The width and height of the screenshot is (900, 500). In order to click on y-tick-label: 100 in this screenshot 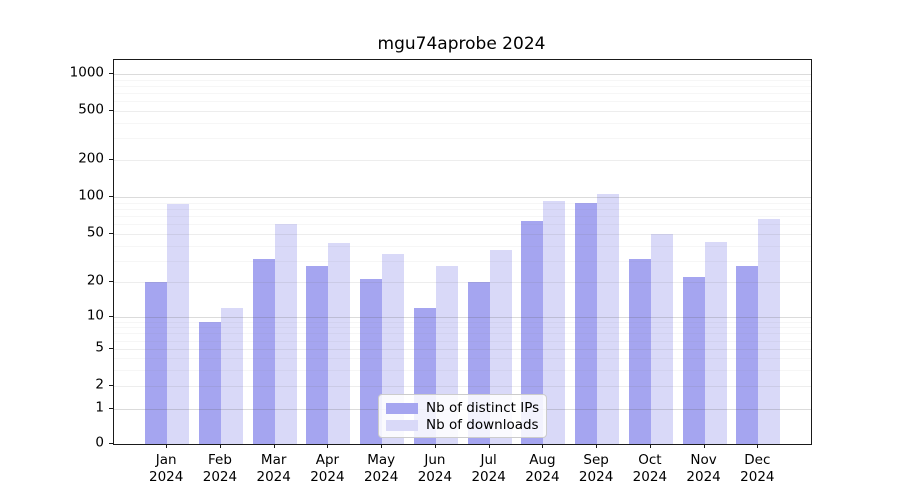, I will do `click(91, 195)`.